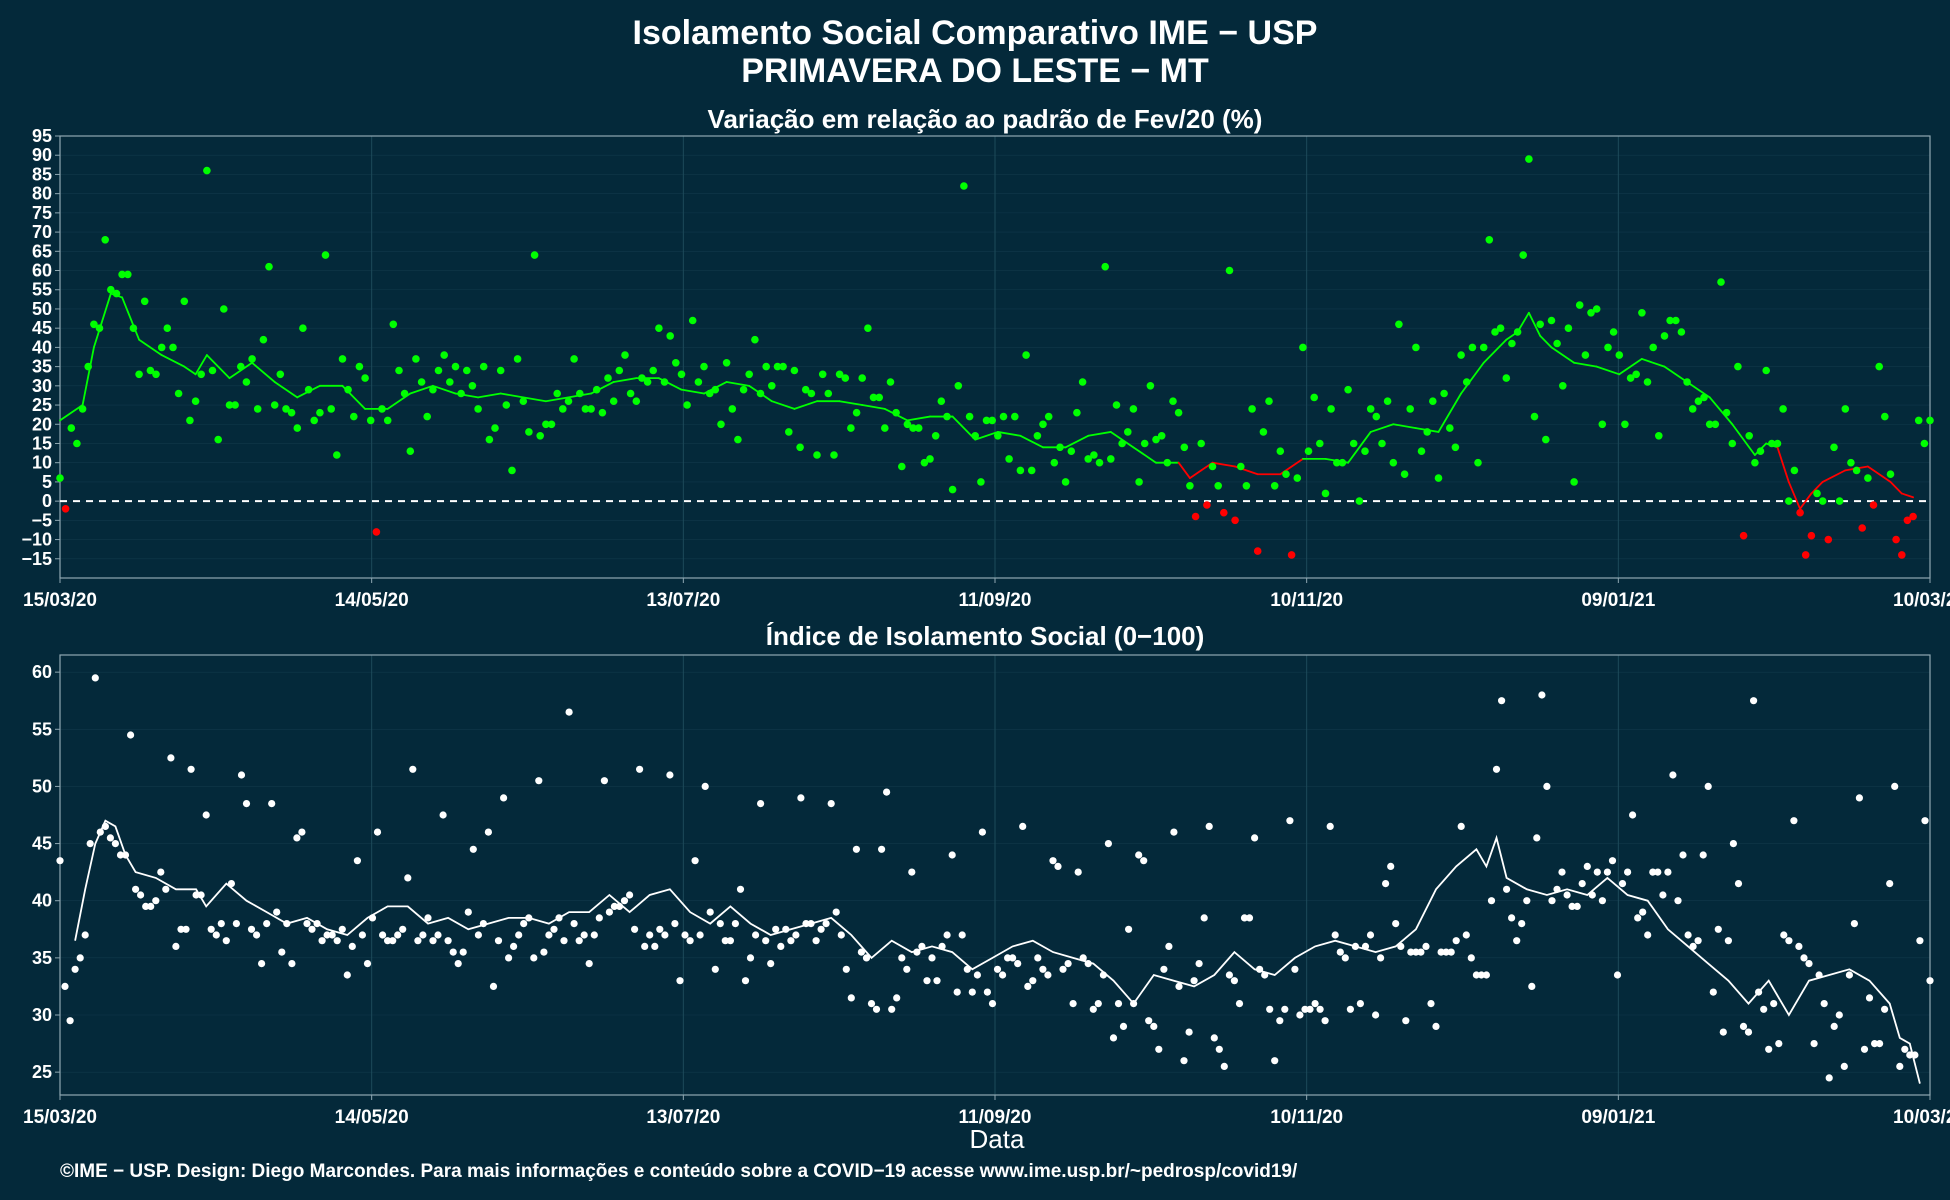  What do you see at coordinates (995, 600) in the screenshot?
I see `x-tick-label: 11/09/20` at bounding box center [995, 600].